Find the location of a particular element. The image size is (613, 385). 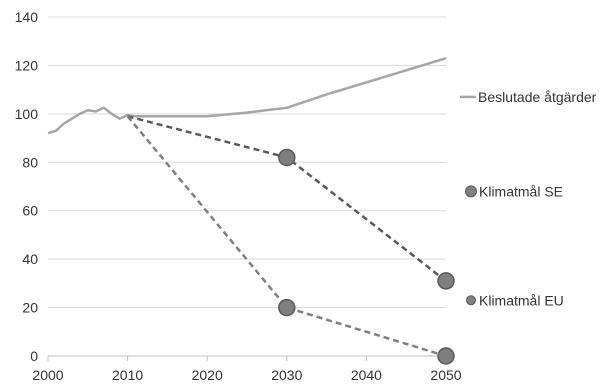

legend-swatch-klimatmal-eu is located at coordinates (471, 300).